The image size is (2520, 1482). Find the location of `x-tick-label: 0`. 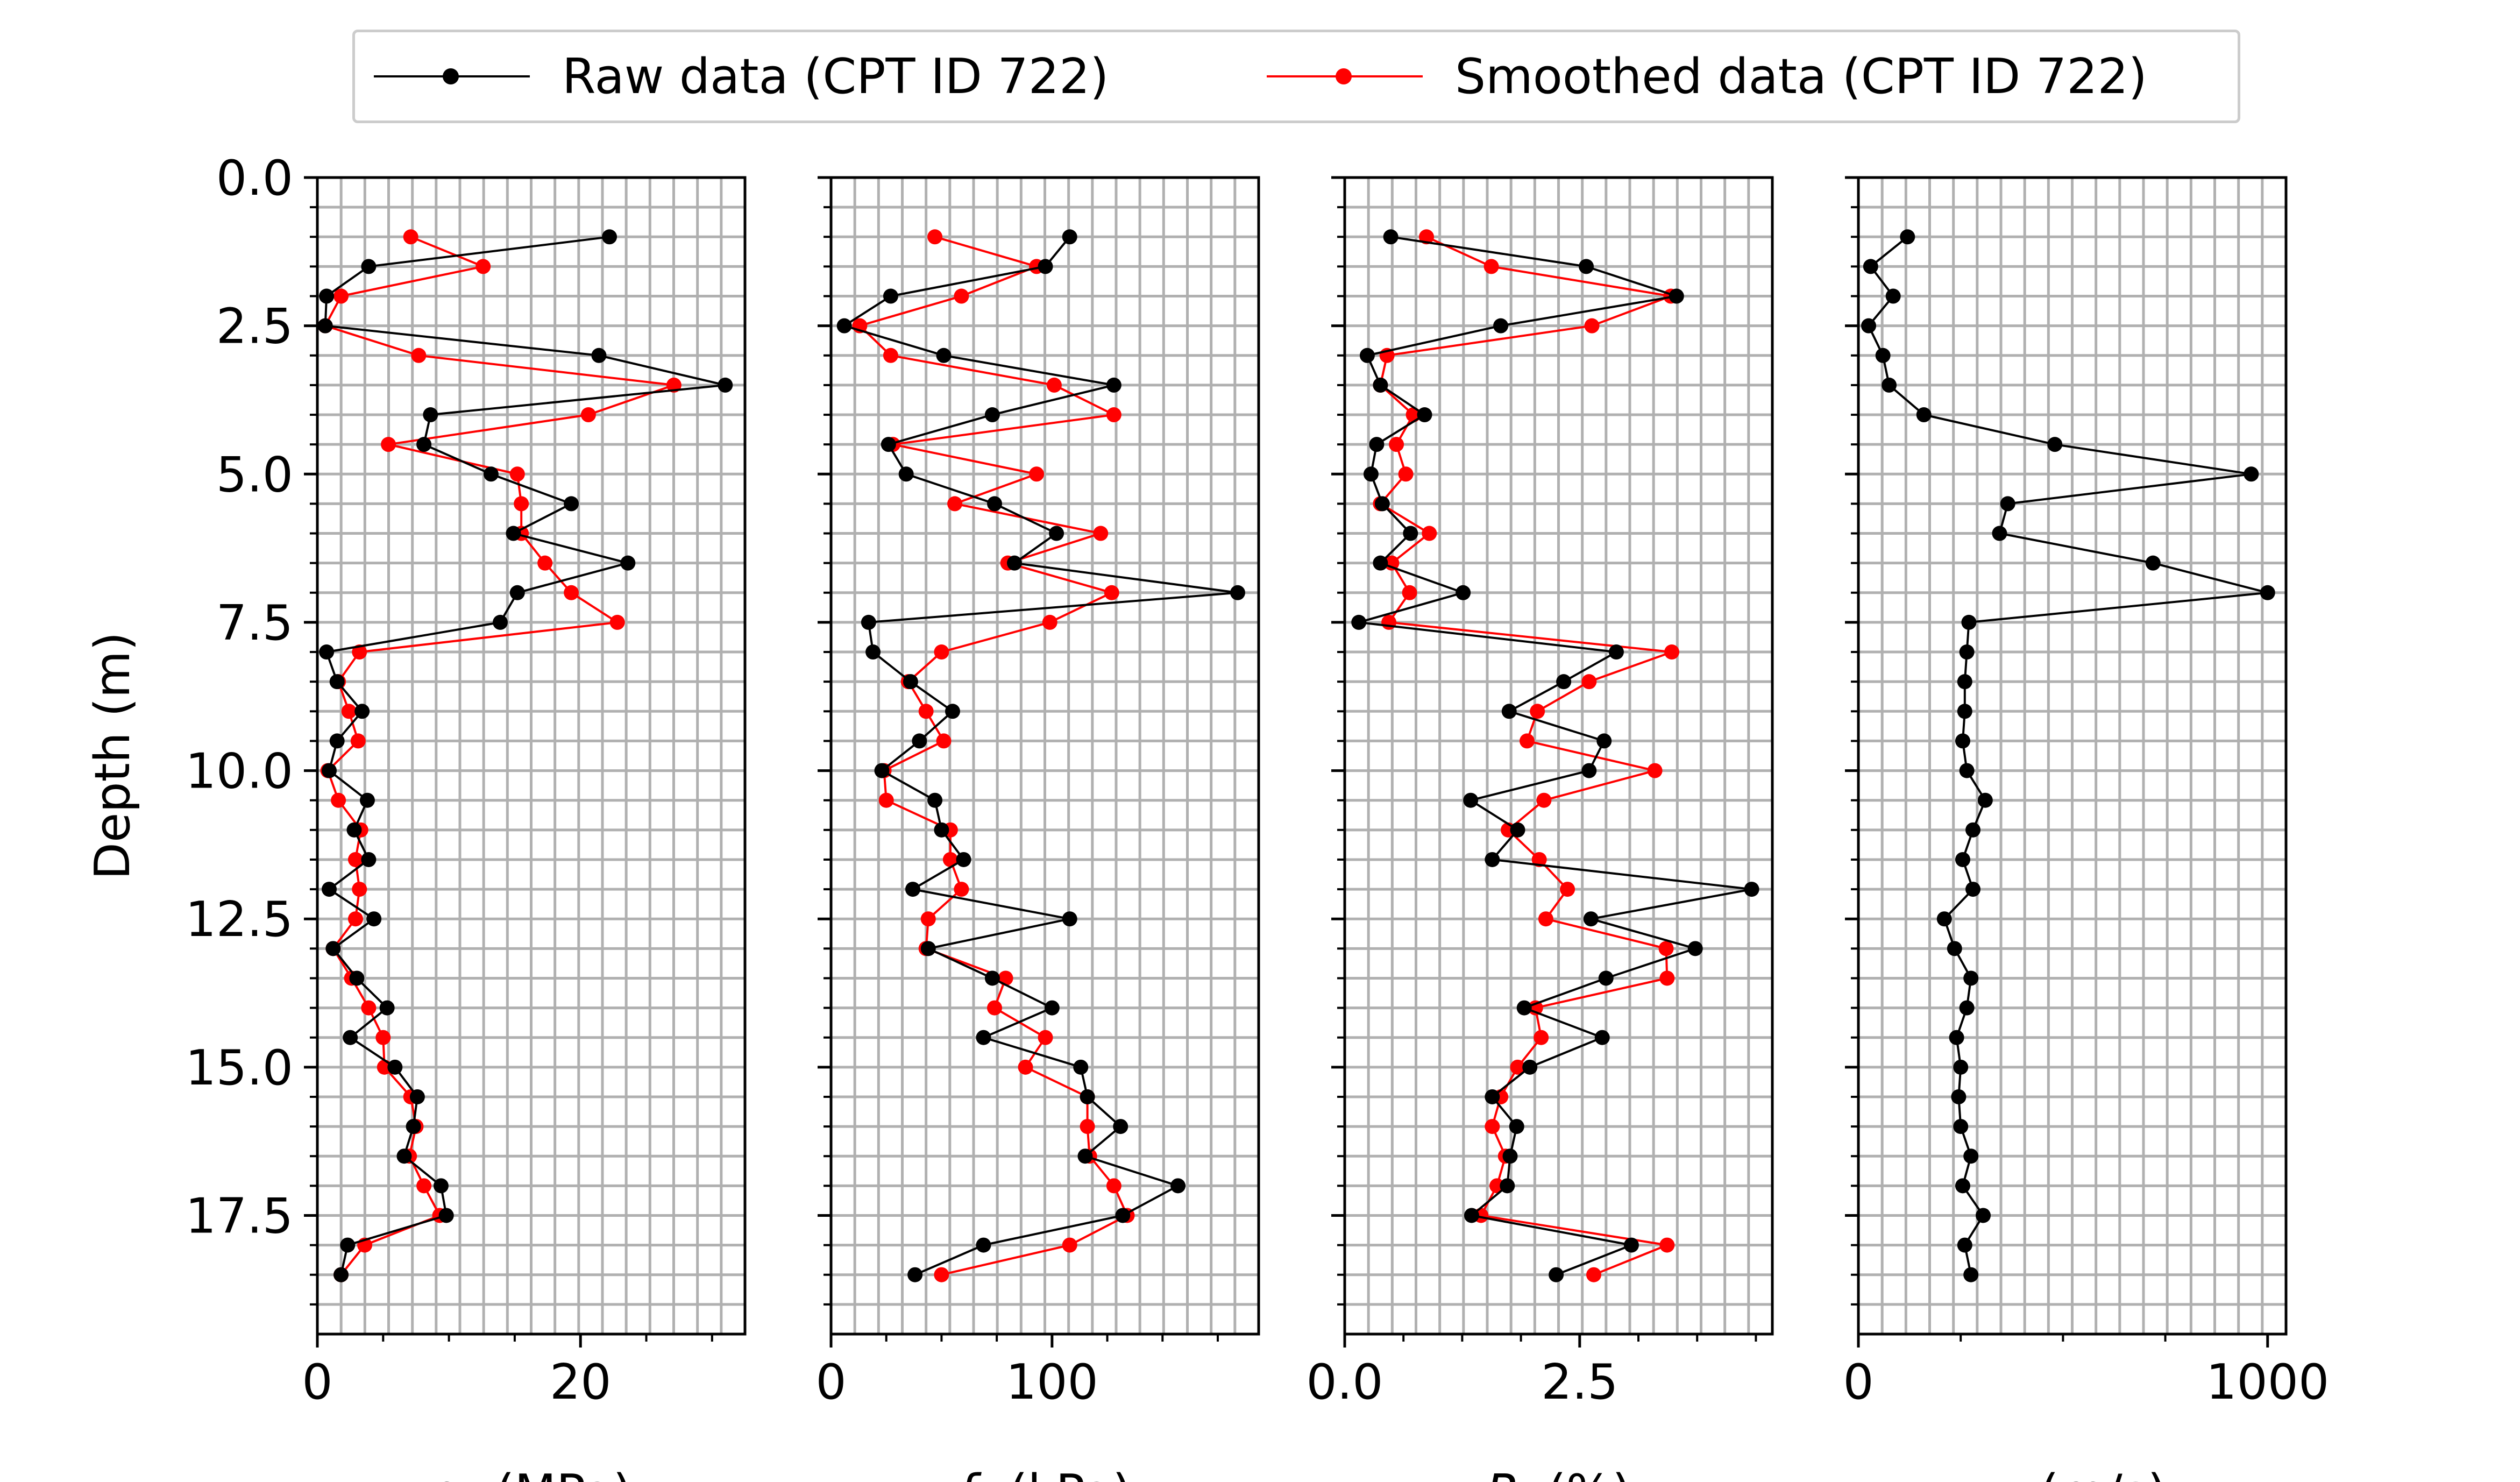

x-tick-label: 0 is located at coordinates (831, 1382).